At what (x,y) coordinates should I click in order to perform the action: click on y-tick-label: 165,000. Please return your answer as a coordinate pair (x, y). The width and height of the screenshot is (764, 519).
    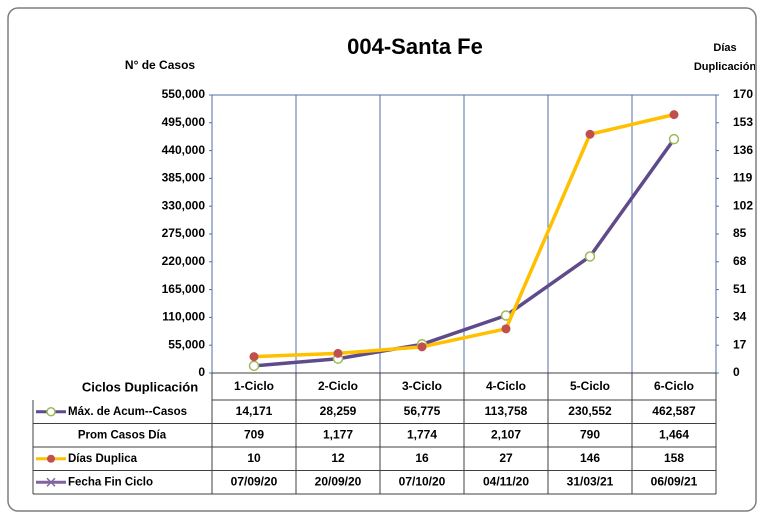
    Looking at the image, I should click on (184, 289).